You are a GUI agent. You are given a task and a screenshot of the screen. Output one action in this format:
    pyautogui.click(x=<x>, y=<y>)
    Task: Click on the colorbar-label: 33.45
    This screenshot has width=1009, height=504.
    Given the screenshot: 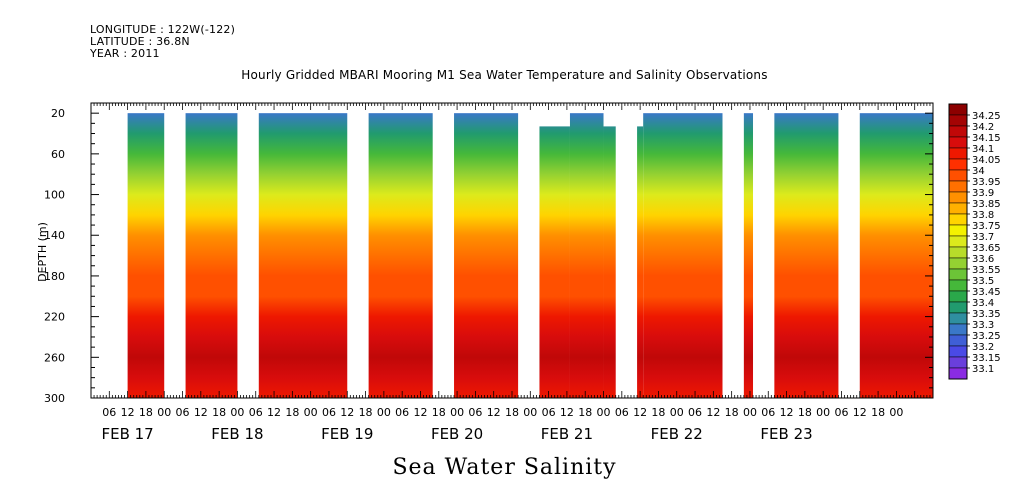 What is the action you would take?
    pyautogui.click(x=986, y=292)
    